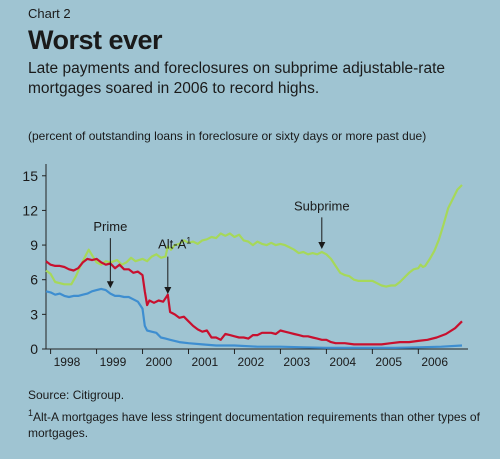  Describe the element at coordinates (67, 362) in the screenshot. I see `x-tick-label: 1998` at that location.